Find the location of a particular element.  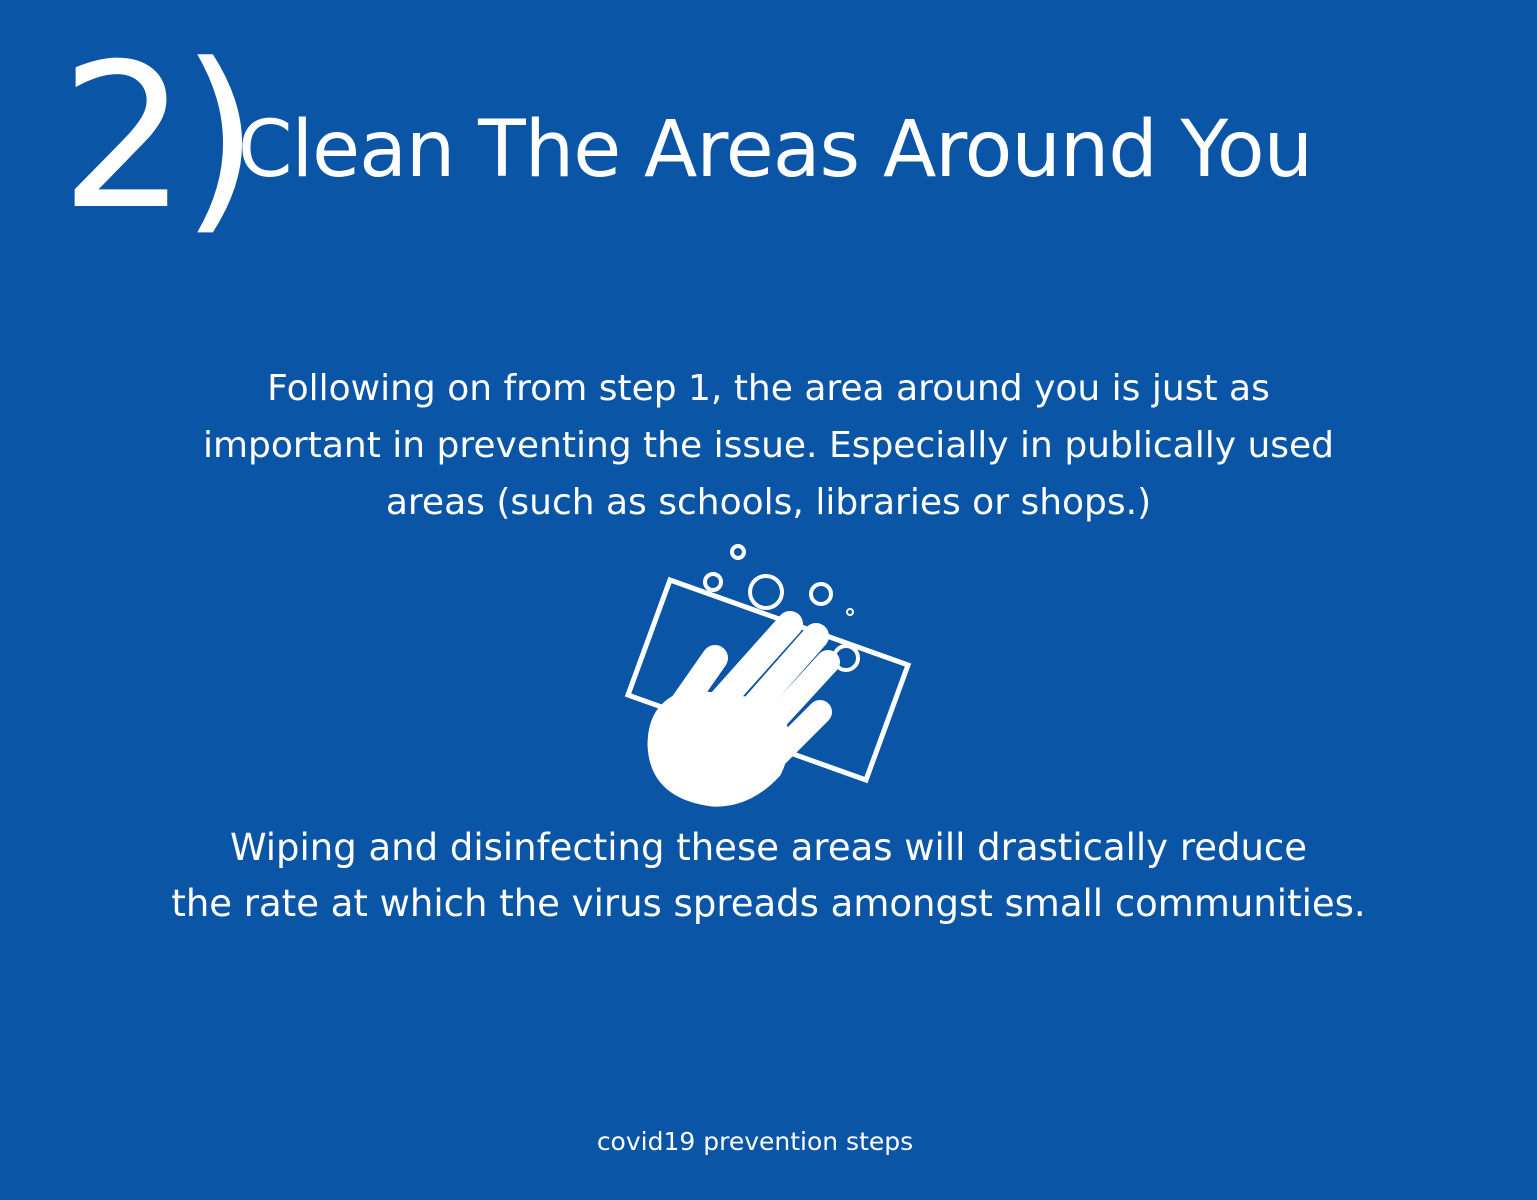

footer-caption: covid19 prevention steps is located at coordinates (755, 1141).